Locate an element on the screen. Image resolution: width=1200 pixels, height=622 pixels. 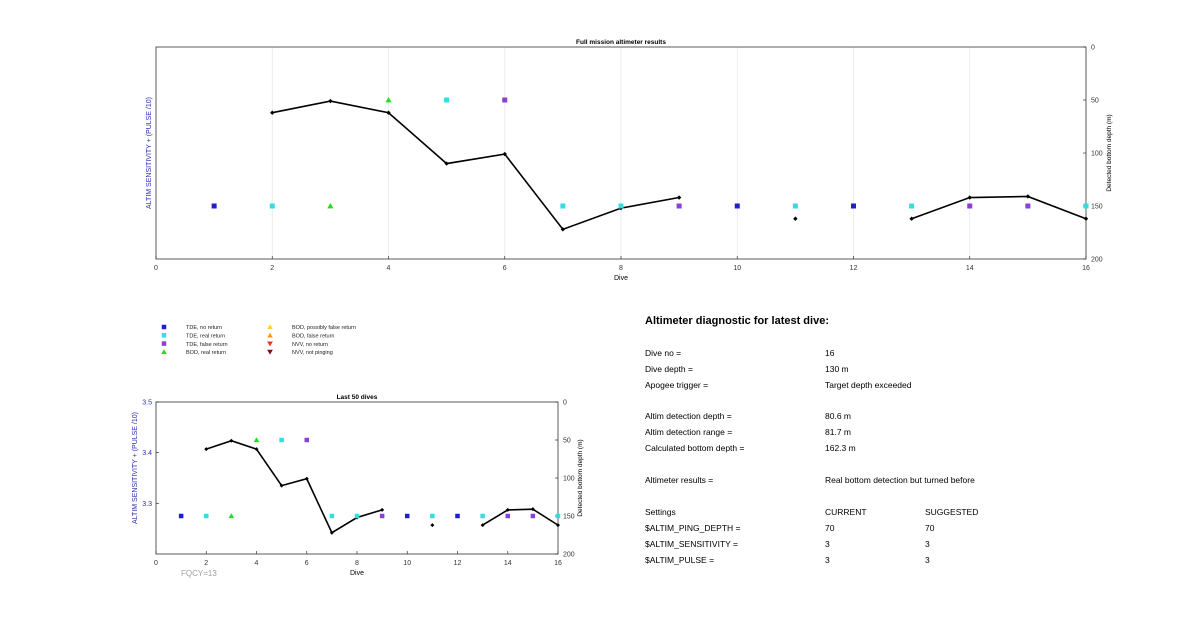
fqcy-annotation: FQCY=13 is located at coordinates (199, 573).